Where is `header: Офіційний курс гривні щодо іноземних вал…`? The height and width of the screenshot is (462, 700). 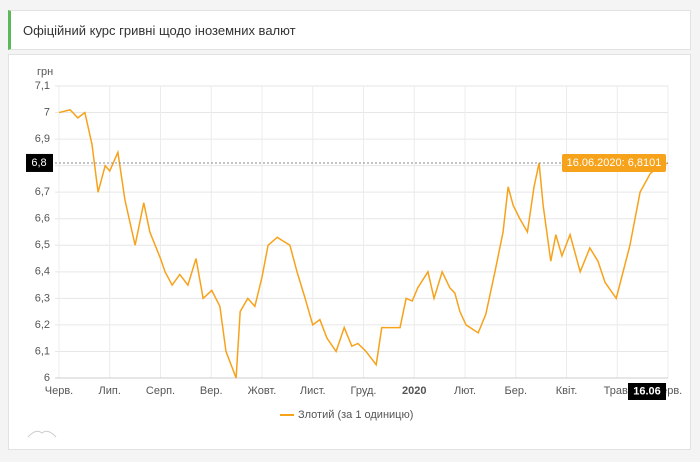
header: Офіційний курс гривні щодо іноземних вал… is located at coordinates (349, 30).